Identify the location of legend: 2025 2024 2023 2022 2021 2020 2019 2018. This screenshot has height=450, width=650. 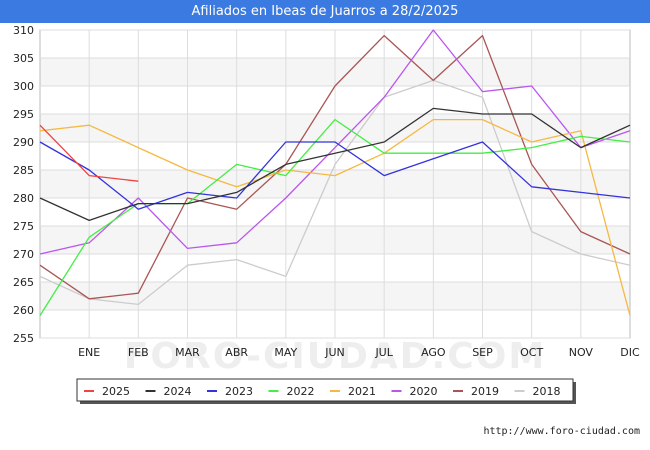
(326, 391).